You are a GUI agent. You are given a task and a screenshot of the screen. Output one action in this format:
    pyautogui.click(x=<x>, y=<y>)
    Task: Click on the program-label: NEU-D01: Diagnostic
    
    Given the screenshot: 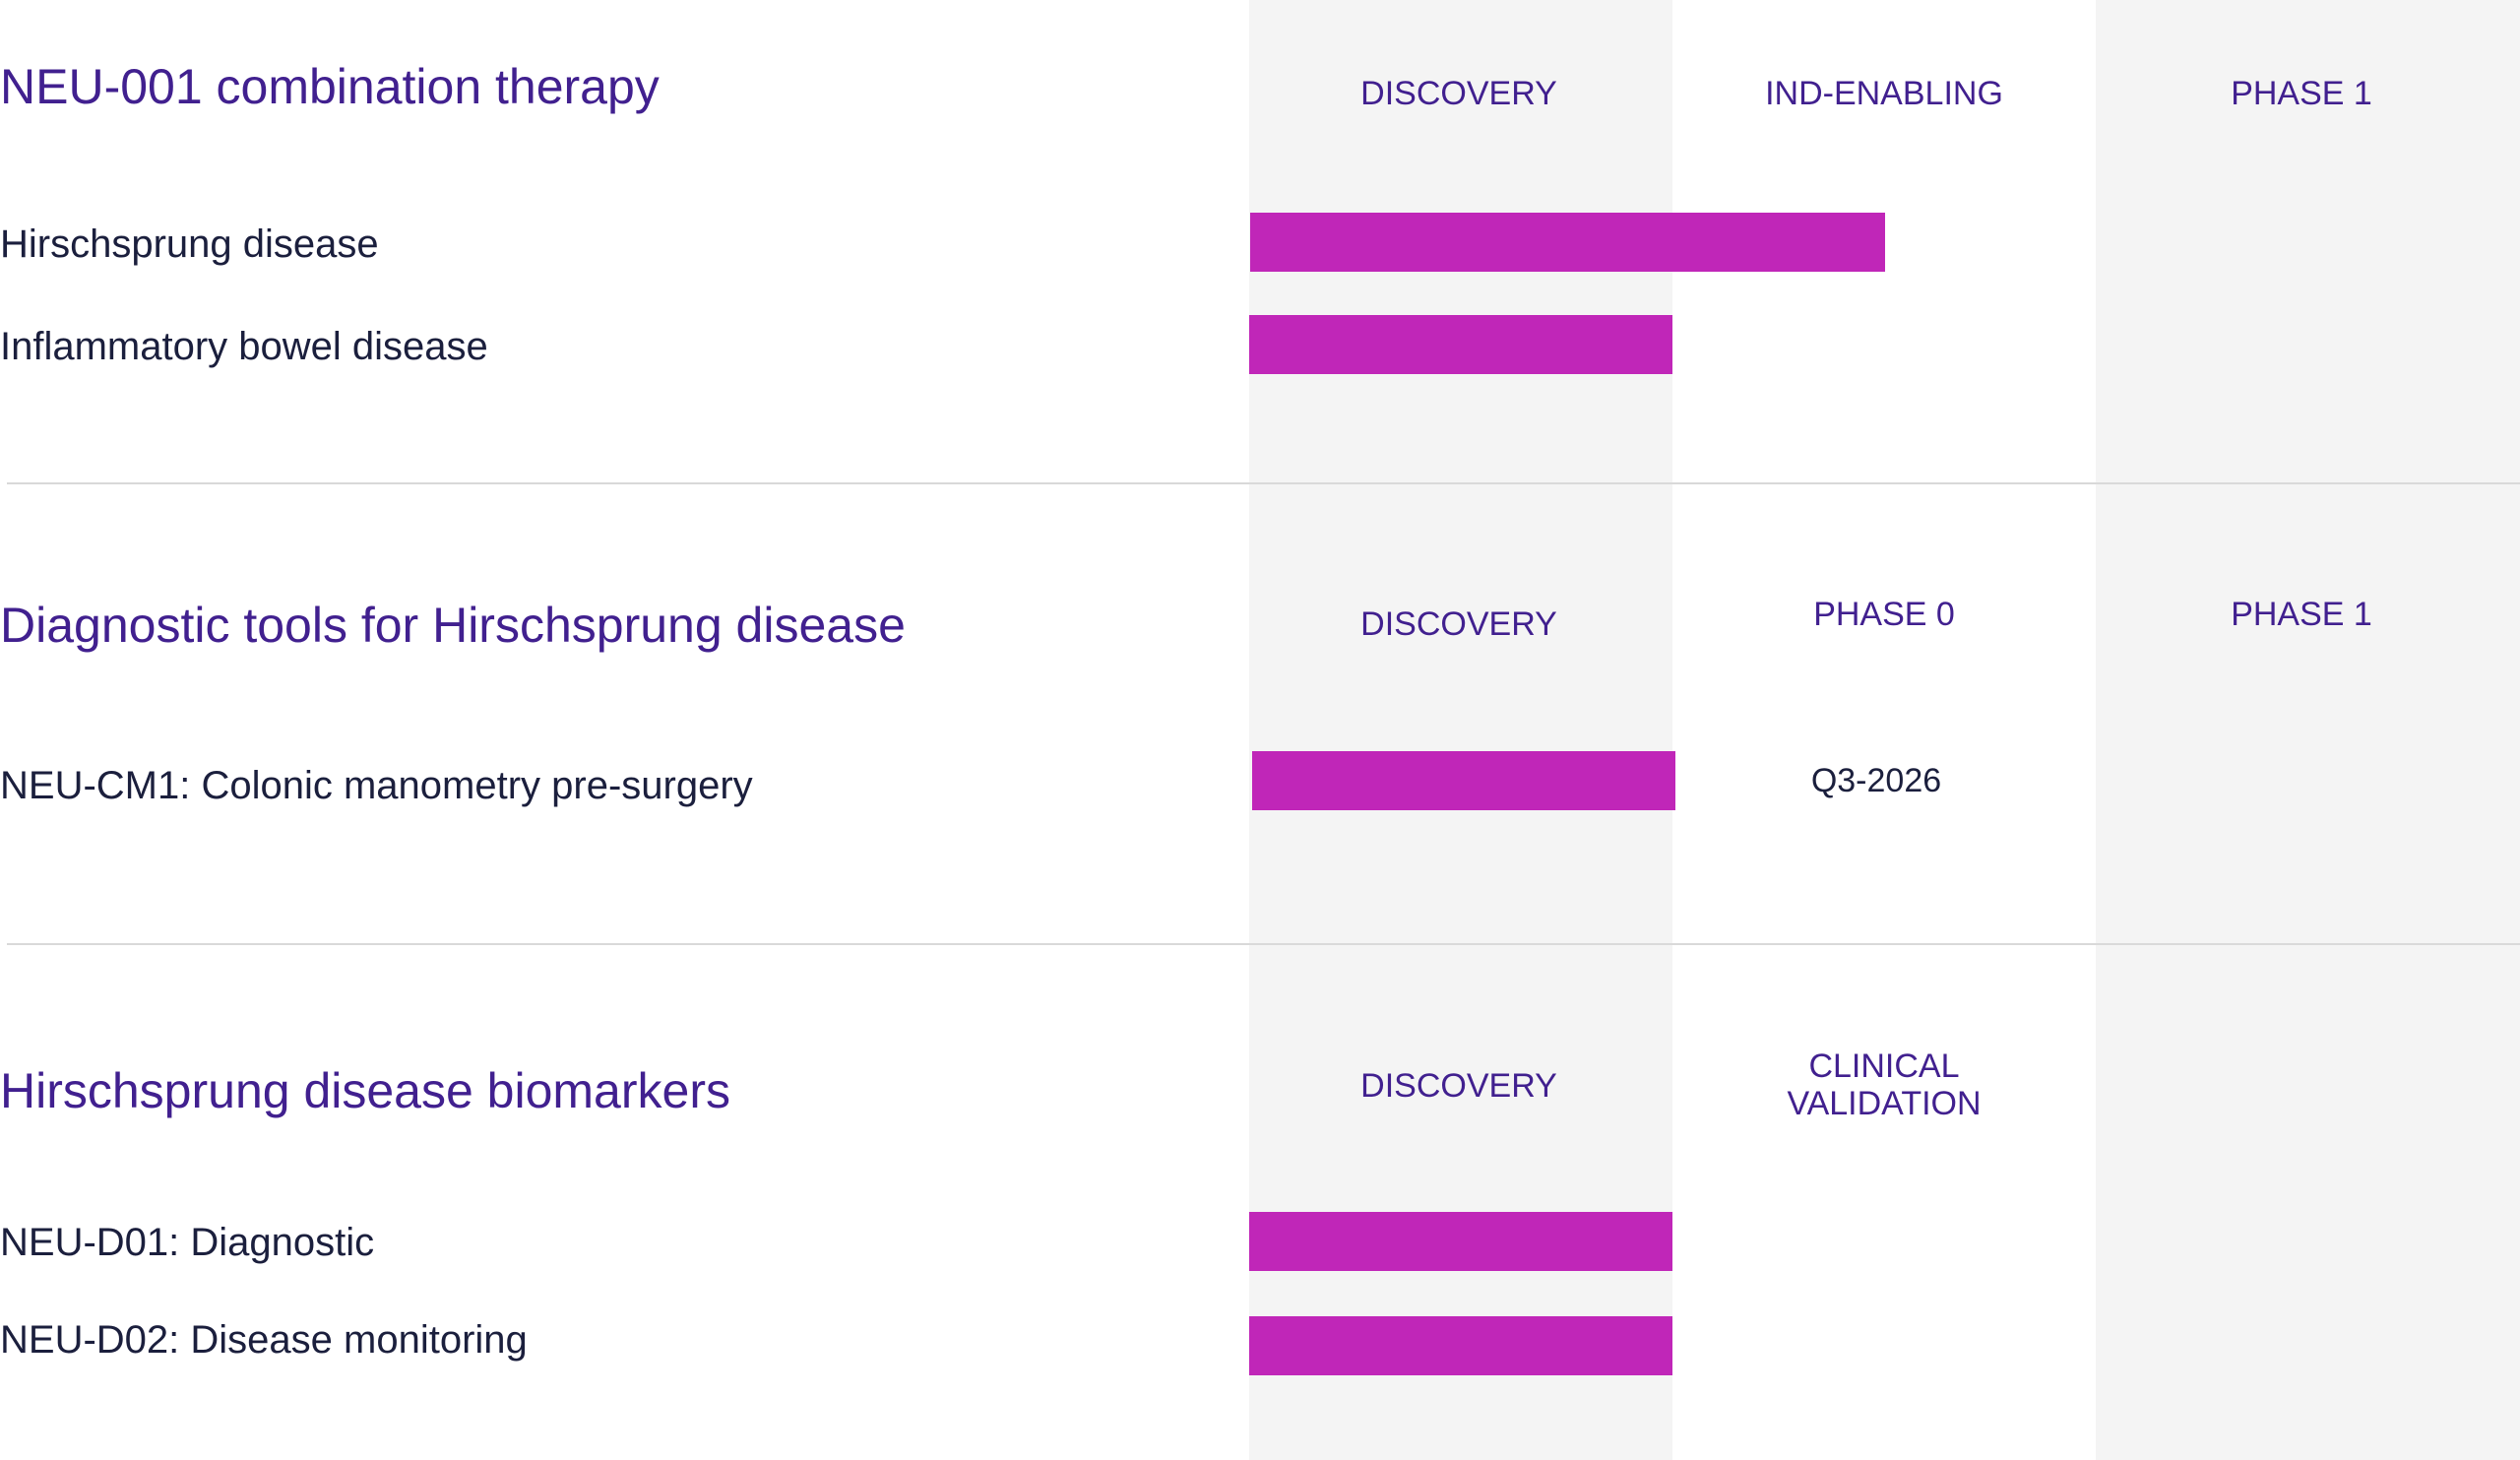 What is the action you would take?
    pyautogui.click(x=187, y=1242)
    